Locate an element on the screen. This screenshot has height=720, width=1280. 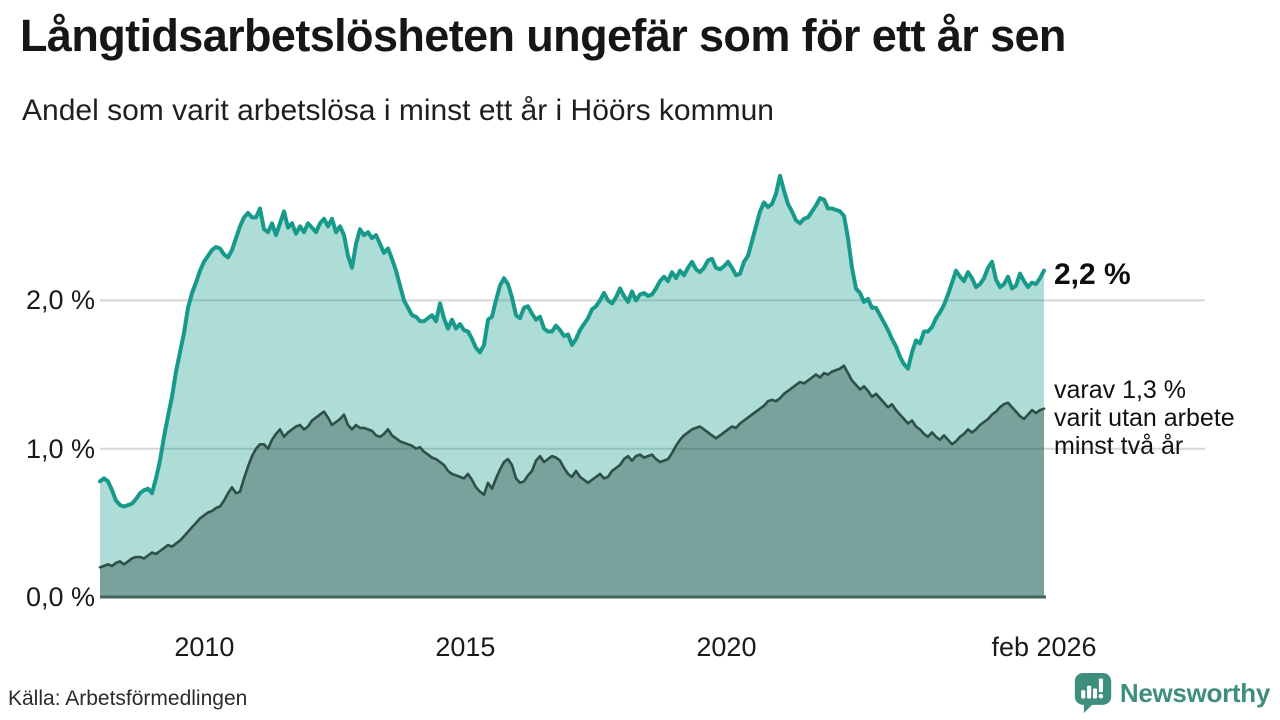
newsworthy-logo-text: Newsworthy is located at coordinates (1194, 692).